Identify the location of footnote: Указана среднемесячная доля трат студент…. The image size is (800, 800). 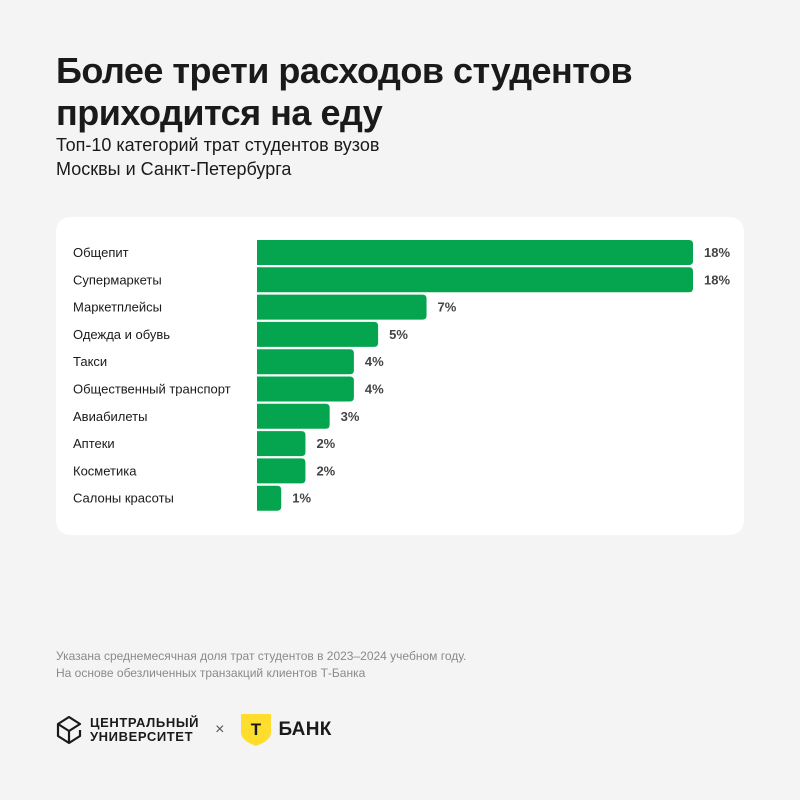
(261, 665).